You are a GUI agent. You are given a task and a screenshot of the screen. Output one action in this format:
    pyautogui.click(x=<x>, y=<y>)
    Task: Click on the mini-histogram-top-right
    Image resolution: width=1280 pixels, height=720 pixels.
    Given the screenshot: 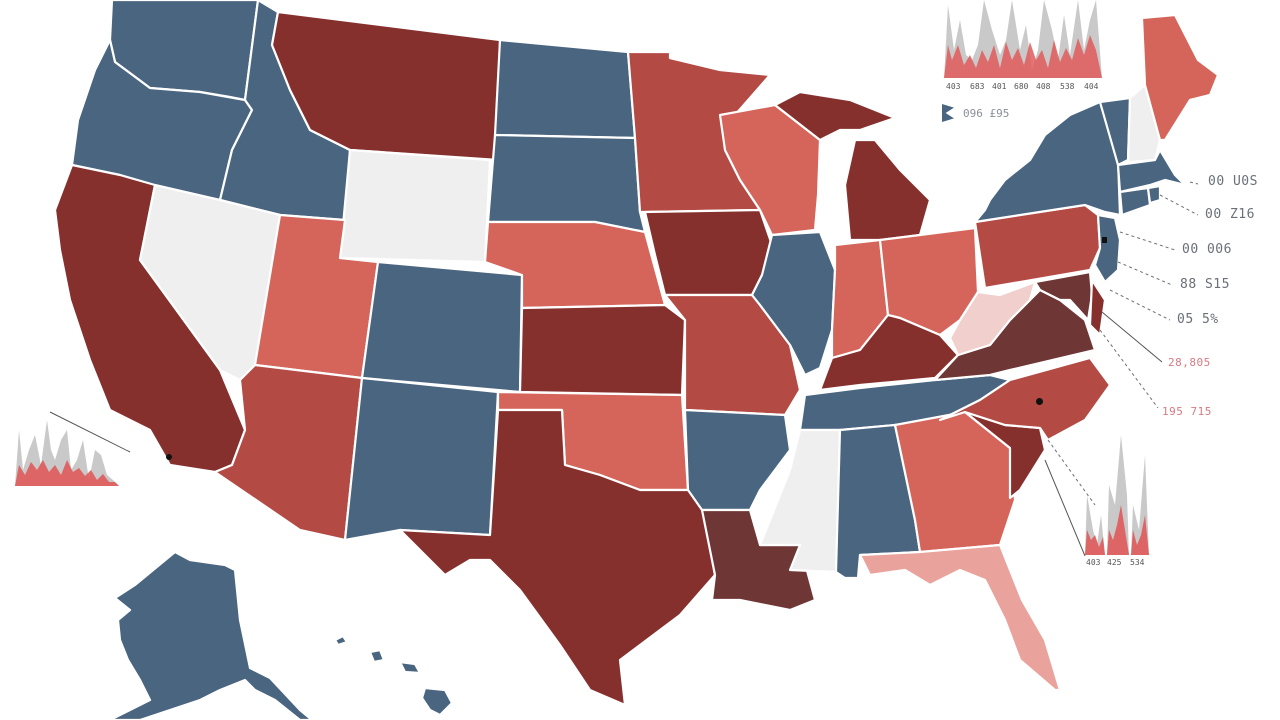 What is the action you would take?
    pyautogui.click(x=1023, y=39)
    